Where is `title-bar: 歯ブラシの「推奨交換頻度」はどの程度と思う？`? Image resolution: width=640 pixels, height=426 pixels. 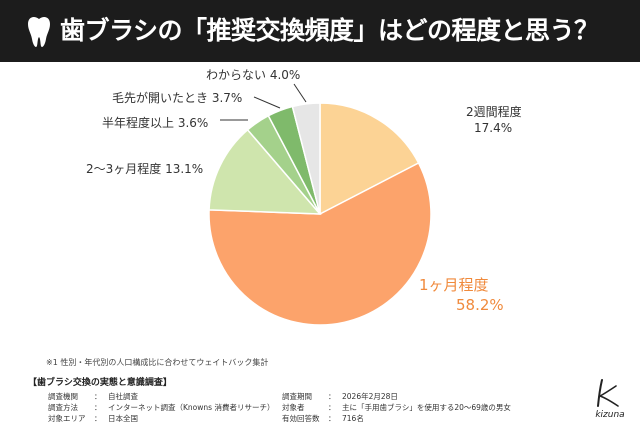
title-bar: 歯ブラシの「推奨交換頻度」はどの程度と思う？ is located at coordinates (320, 31).